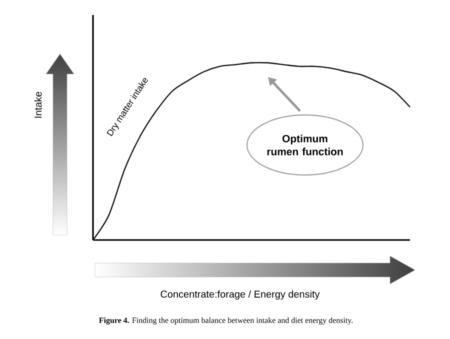 This screenshot has height=339, width=450. Describe the element at coordinates (240, 295) in the screenshot. I see `text: Concentrate:forage / Energy density` at that location.